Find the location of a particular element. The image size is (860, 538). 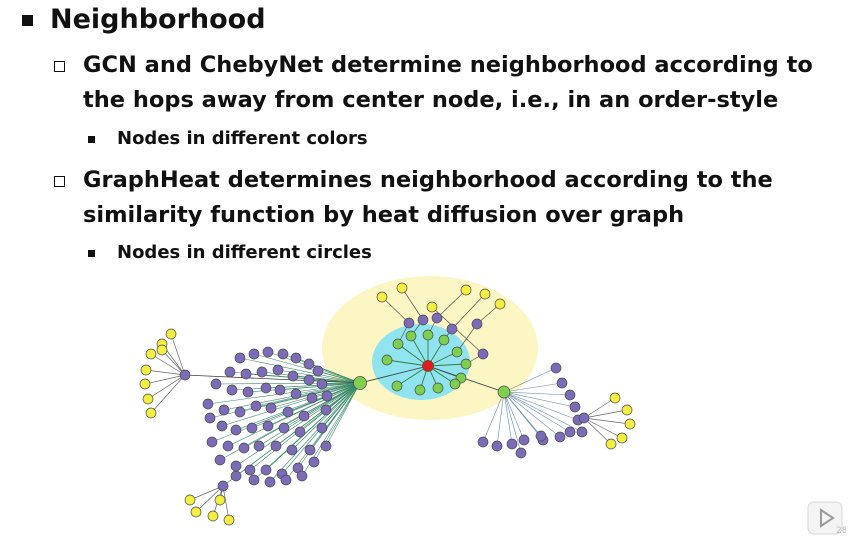

square-bullet-icon is located at coordinates (27, 20).